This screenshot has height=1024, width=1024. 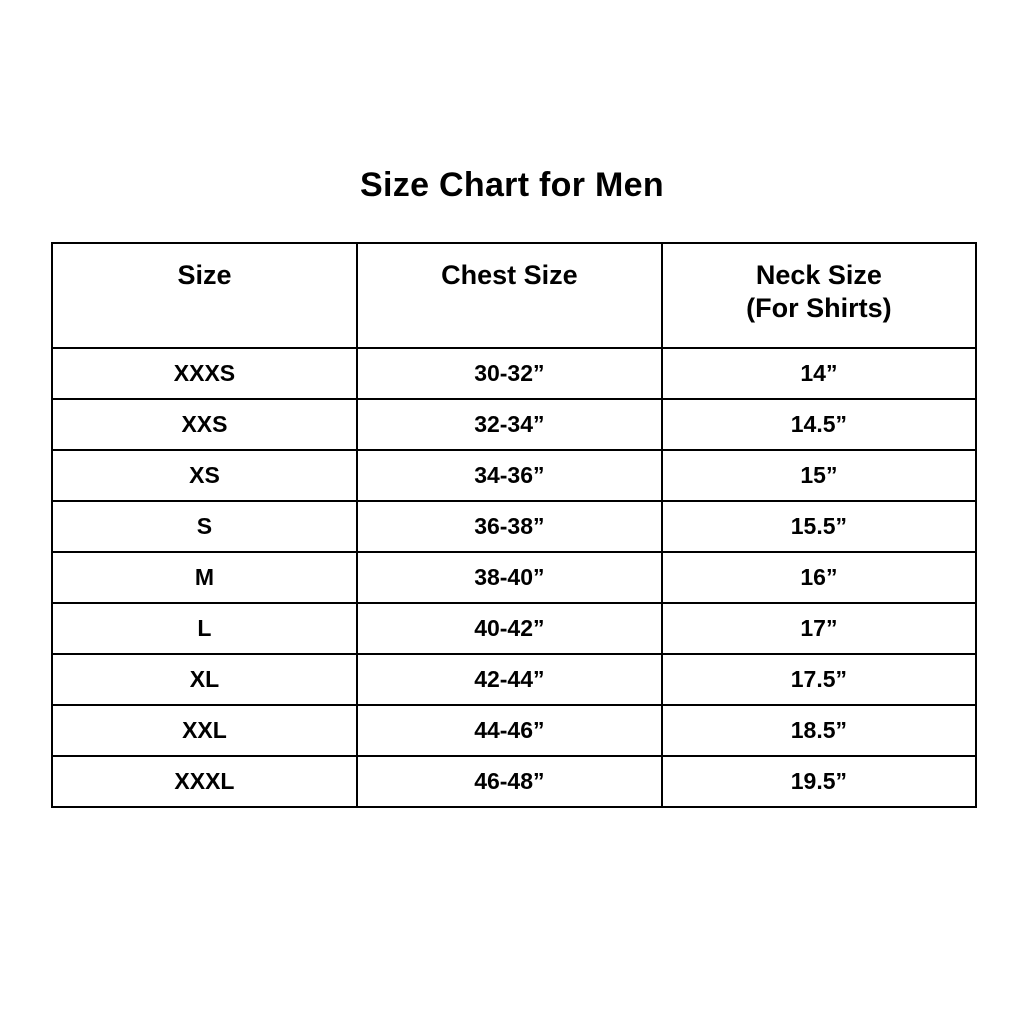 I want to click on size-cell: XL, so click(x=204, y=679).